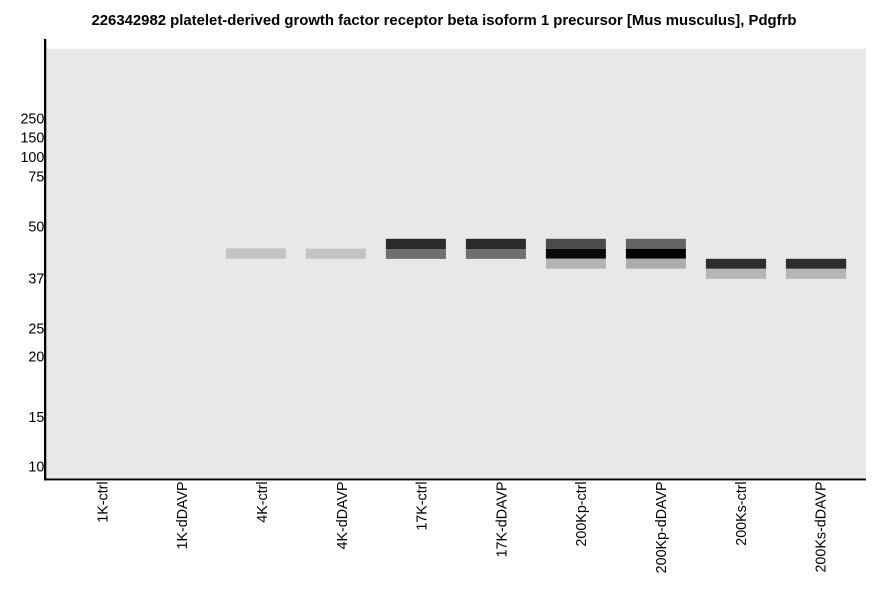 The width and height of the screenshot is (886, 595). Describe the element at coordinates (742, 513) in the screenshot. I see `svg-text: 200Ks-ctrl` at that location.